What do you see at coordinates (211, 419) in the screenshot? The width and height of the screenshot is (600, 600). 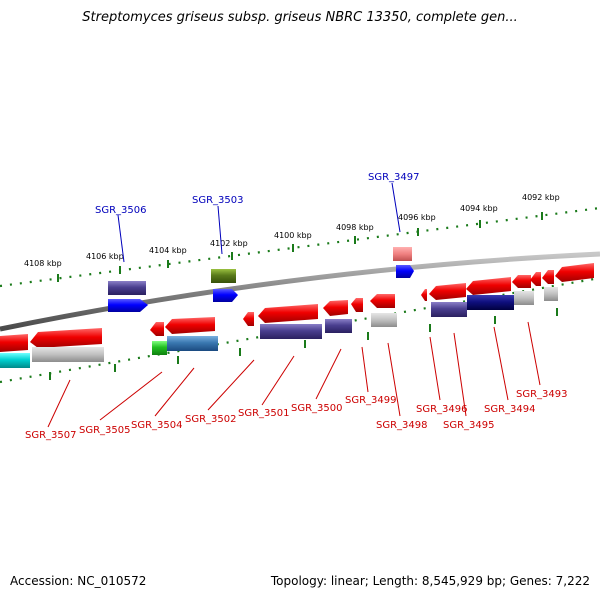 I see `gene-label-sgr-3502: SGR_3502` at bounding box center [211, 419].